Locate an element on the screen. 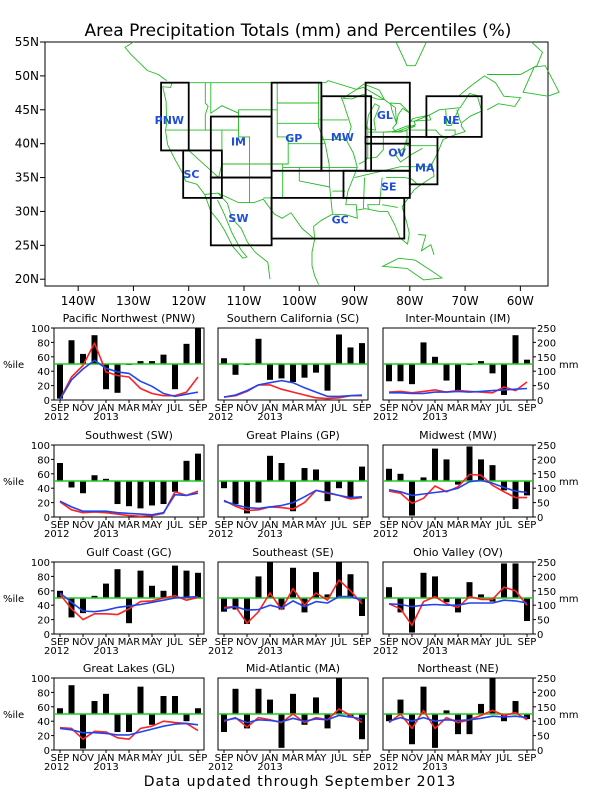 This screenshot has width=600, height=800. region-label-gl: GL is located at coordinates (385, 115).